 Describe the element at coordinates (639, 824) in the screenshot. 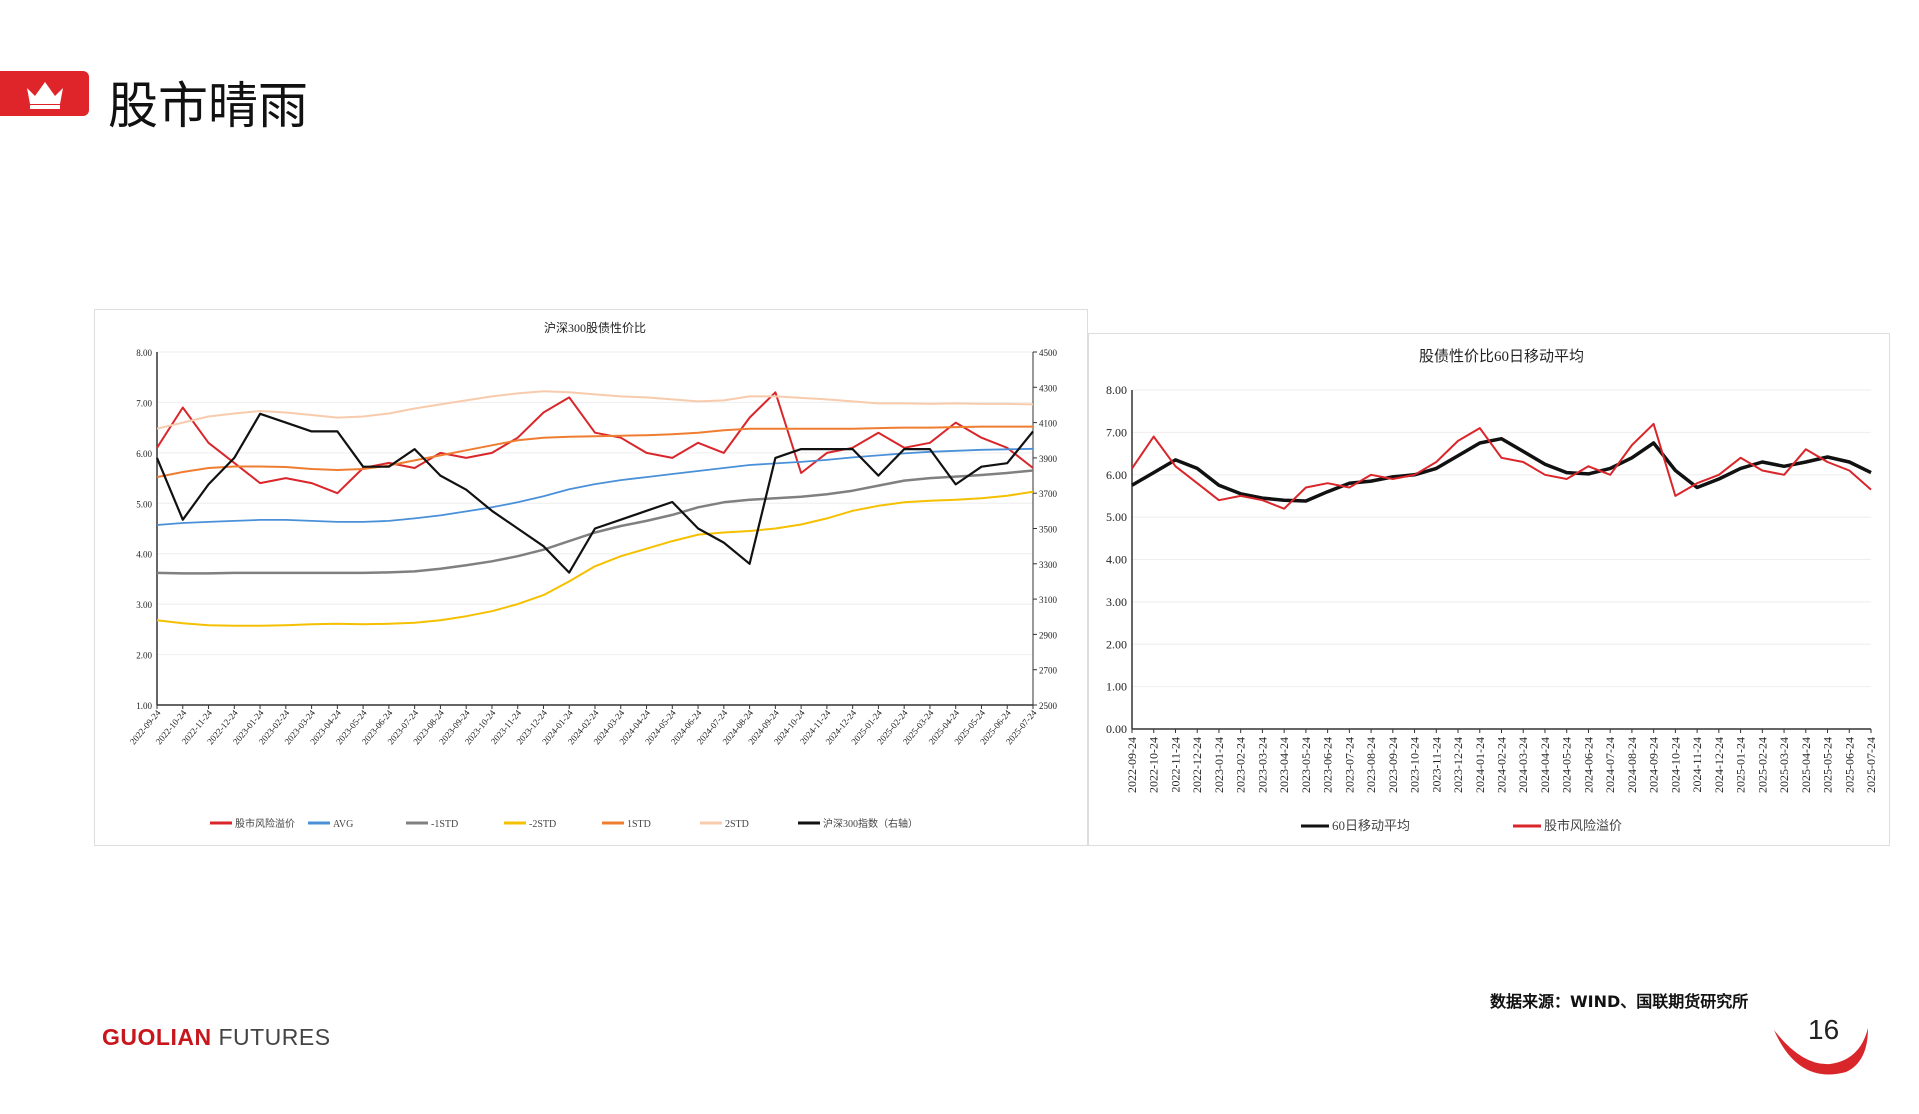

I see `legend-label: 1STD` at that location.